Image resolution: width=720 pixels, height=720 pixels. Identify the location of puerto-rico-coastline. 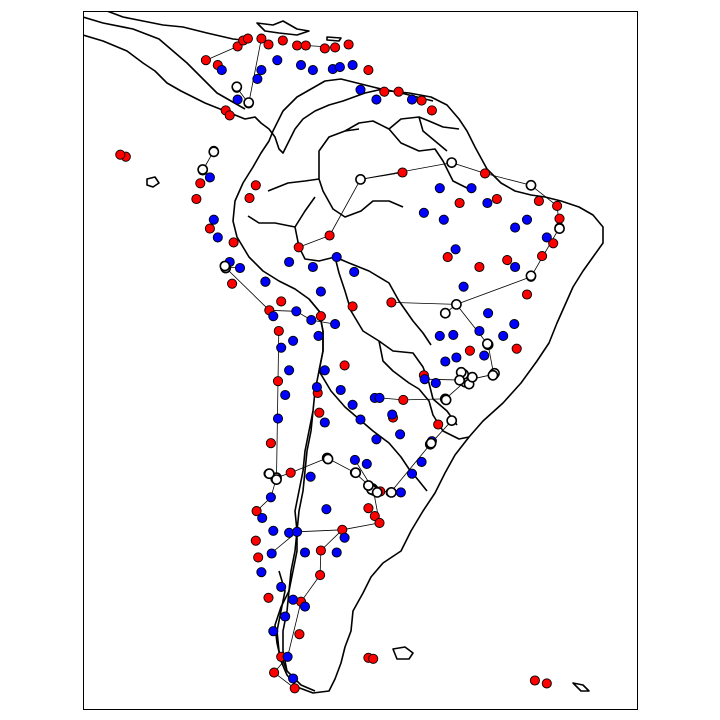
(334, 39).